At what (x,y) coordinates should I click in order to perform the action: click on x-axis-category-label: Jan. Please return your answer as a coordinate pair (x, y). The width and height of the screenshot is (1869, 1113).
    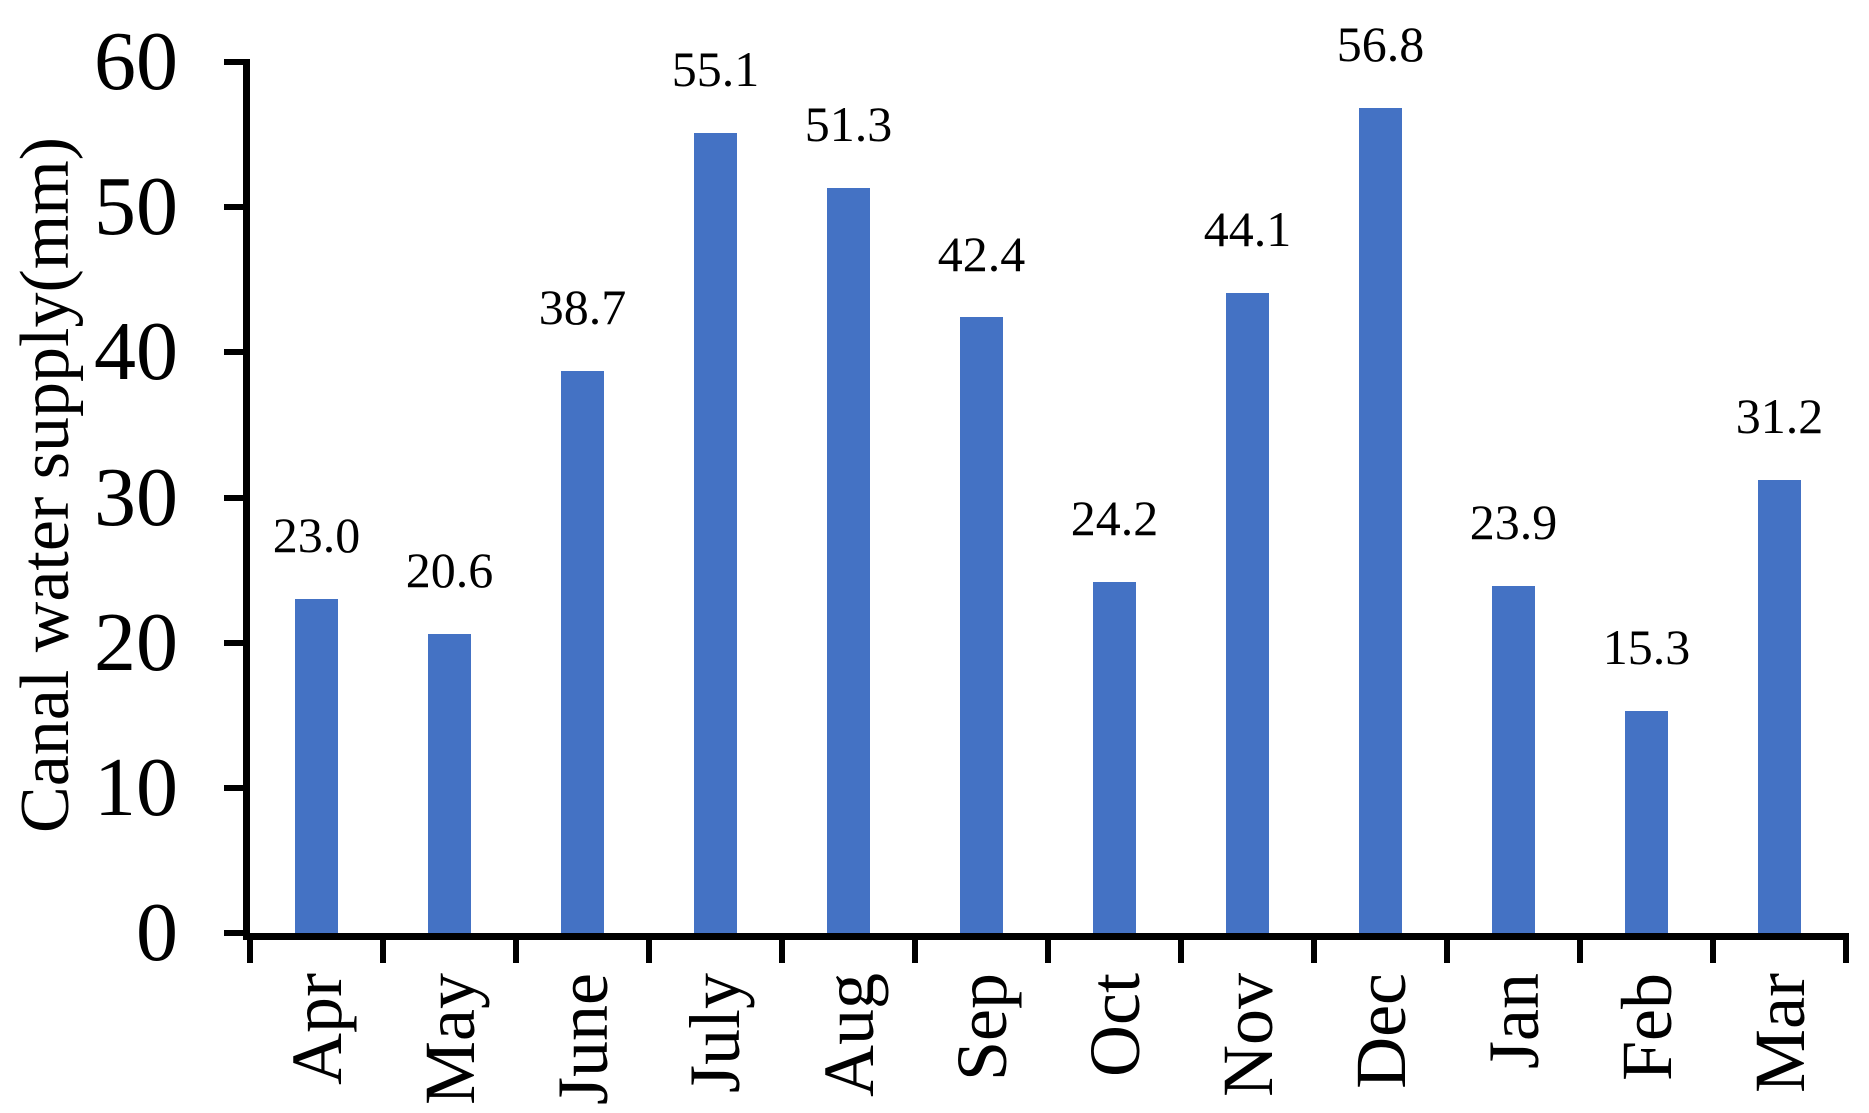
    Looking at the image, I should click on (1513, 1021).